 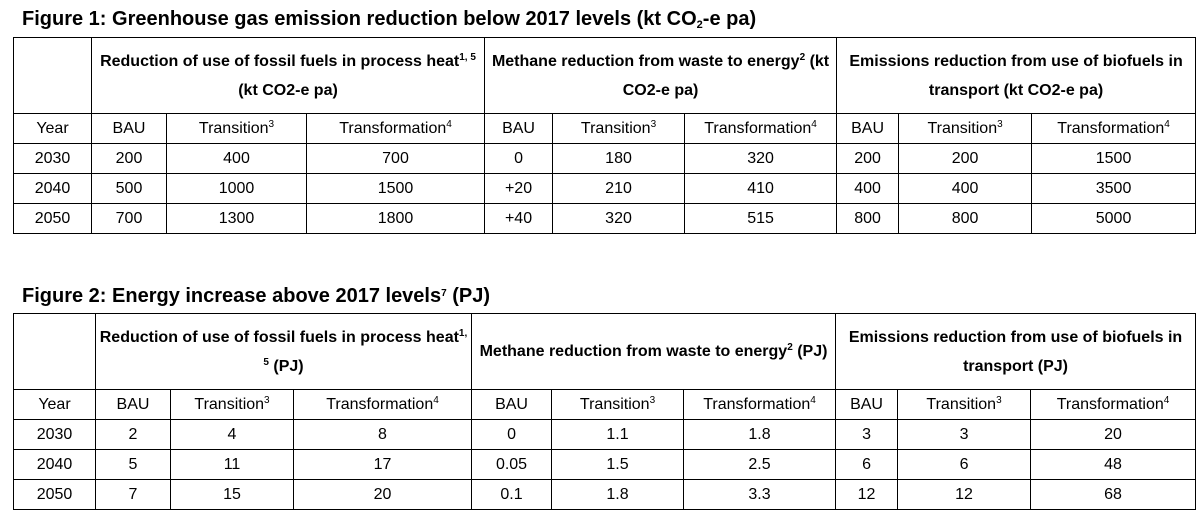 What do you see at coordinates (965, 128) in the screenshot?
I see `figure-1-column-header: Transition3` at bounding box center [965, 128].